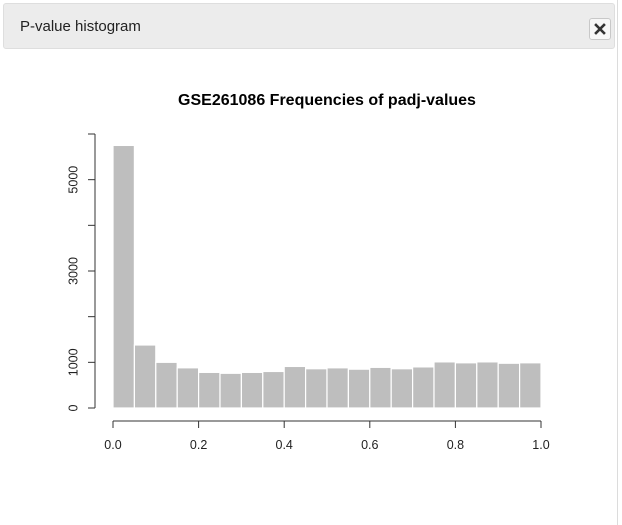 The image size is (622, 525). Describe the element at coordinates (73, 271) in the screenshot. I see `y-tick-label: 3000` at that location.